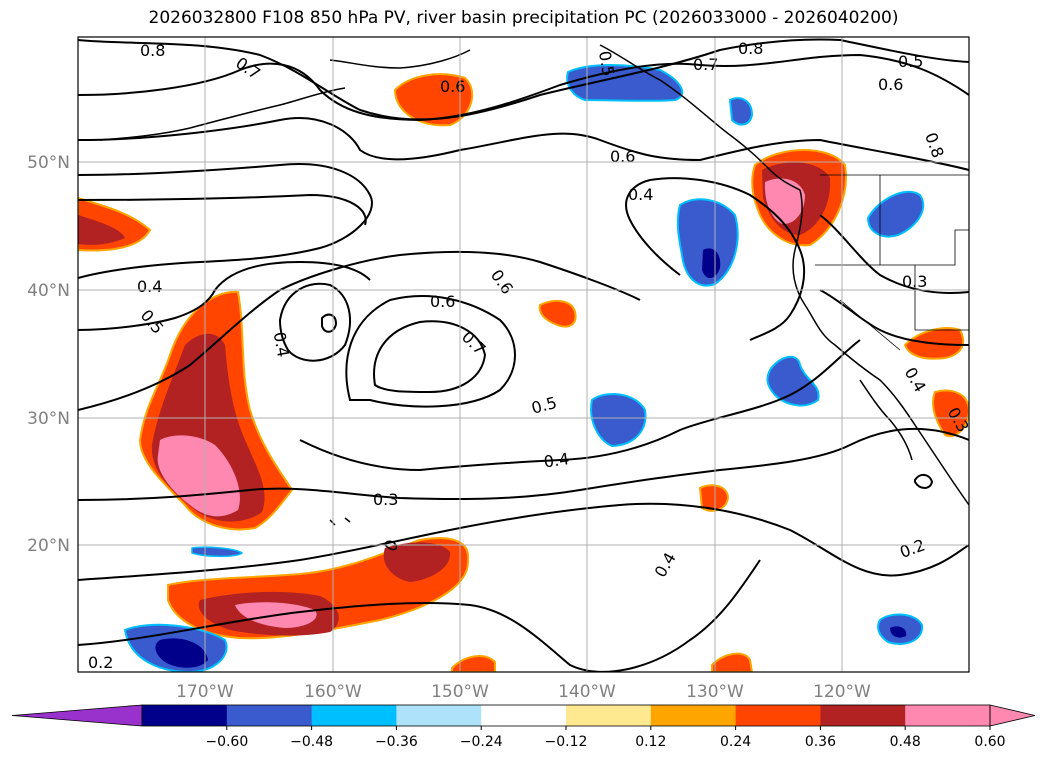 The image size is (1047, 765). Describe the element at coordinates (77, 715) in the screenshot. I see `colorbar-extend-min` at that location.